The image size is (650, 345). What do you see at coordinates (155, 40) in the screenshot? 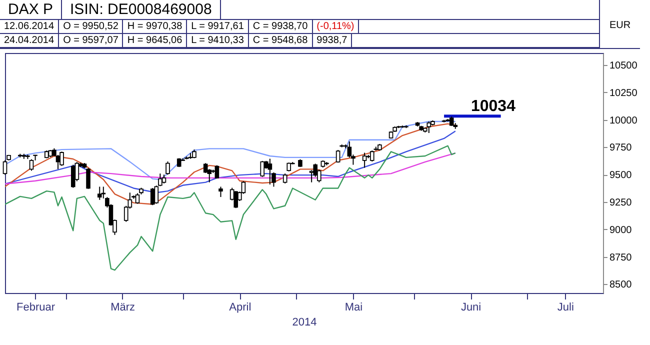
I see `text: H = 9645,06` at bounding box center [155, 40].